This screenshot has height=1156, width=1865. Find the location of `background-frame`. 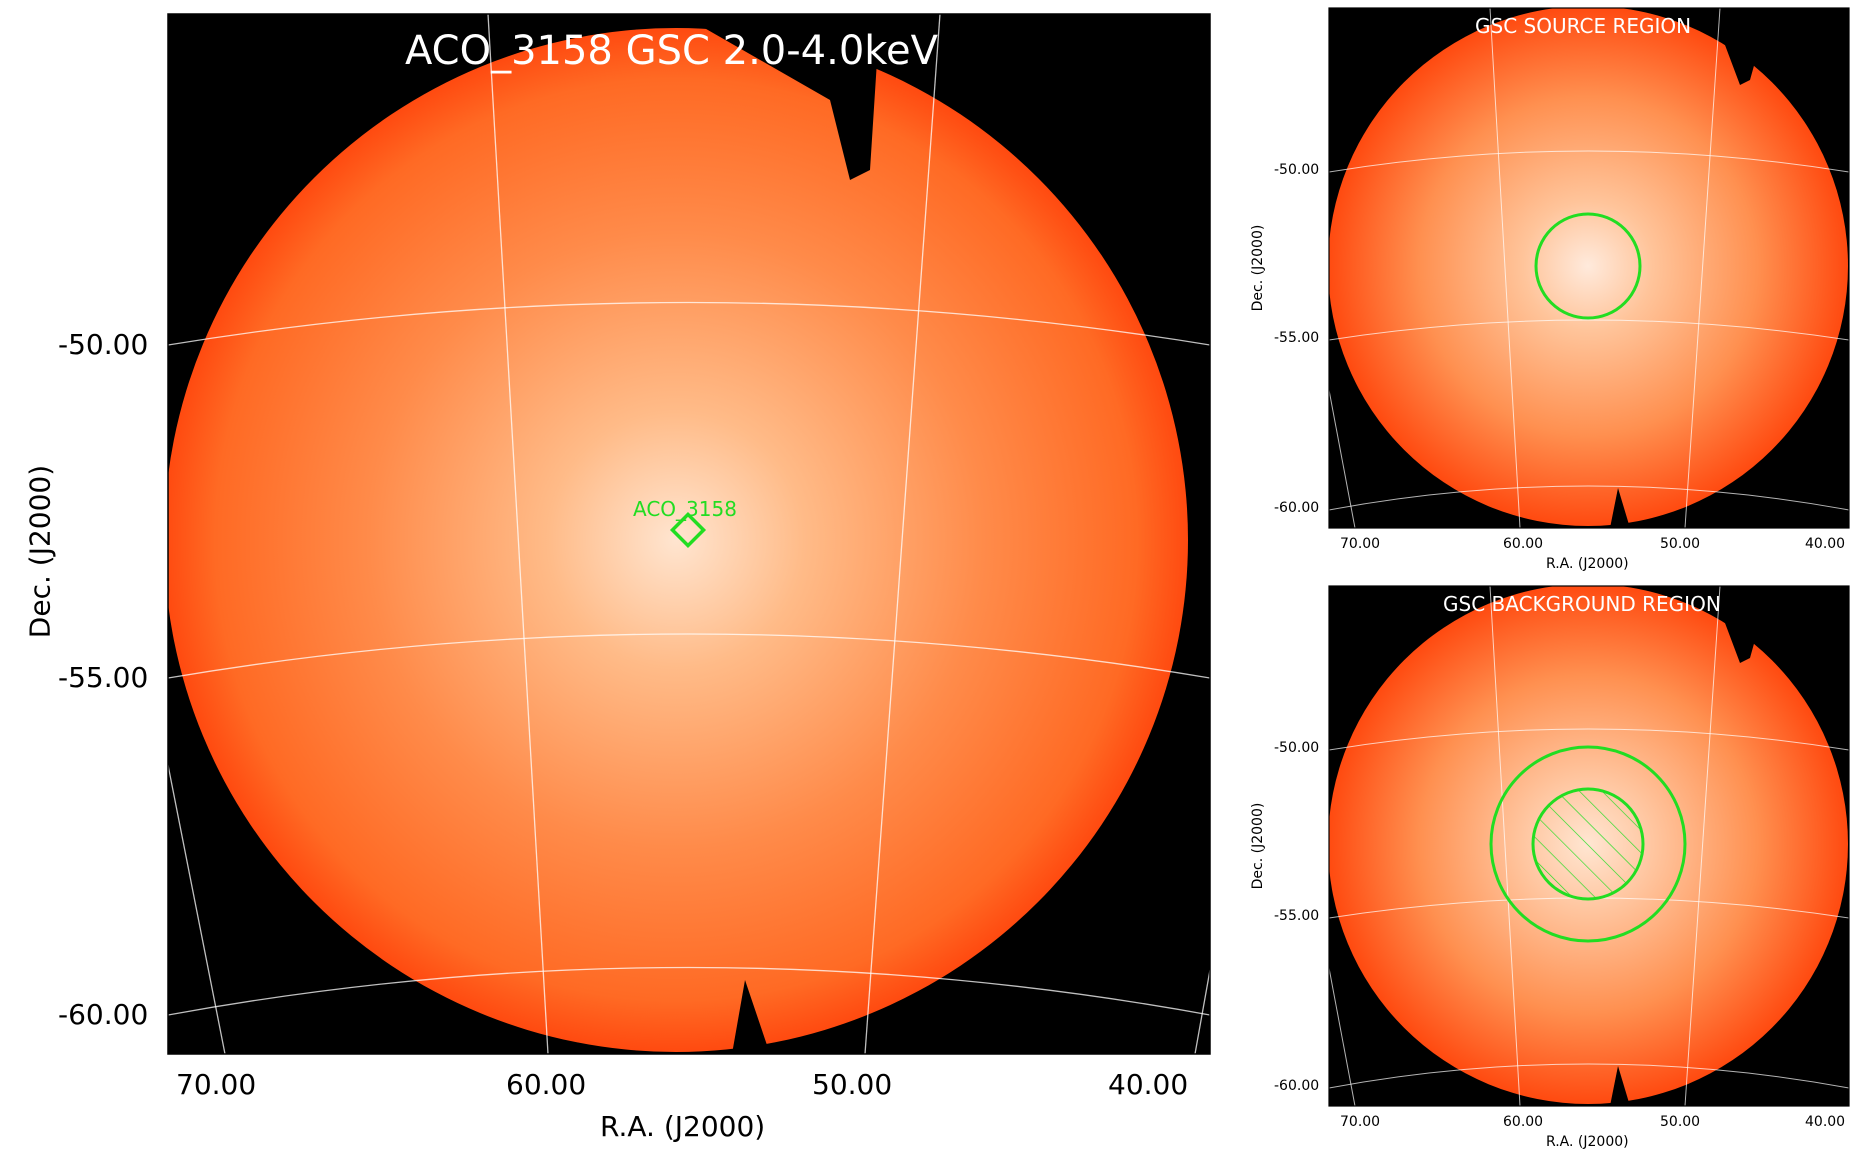

background-frame is located at coordinates (1589, 846).